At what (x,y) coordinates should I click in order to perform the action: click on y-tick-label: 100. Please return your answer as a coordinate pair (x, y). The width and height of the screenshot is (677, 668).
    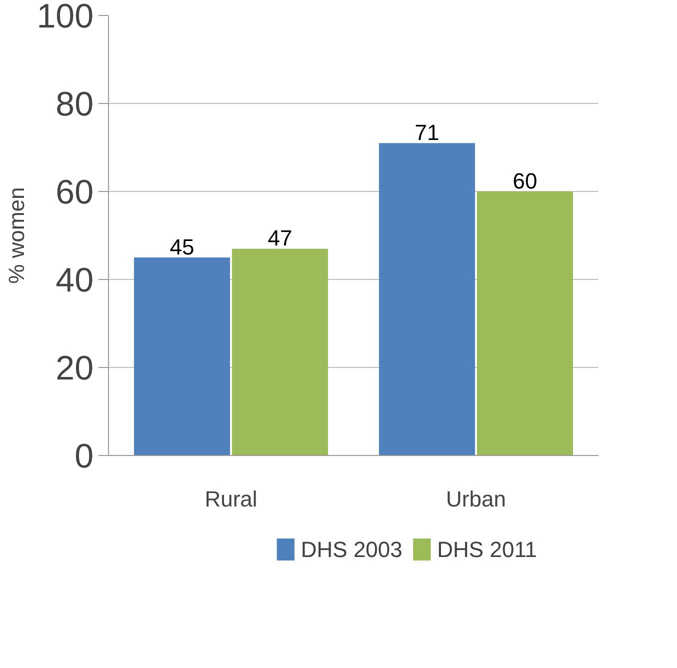
    Looking at the image, I should click on (65, 18).